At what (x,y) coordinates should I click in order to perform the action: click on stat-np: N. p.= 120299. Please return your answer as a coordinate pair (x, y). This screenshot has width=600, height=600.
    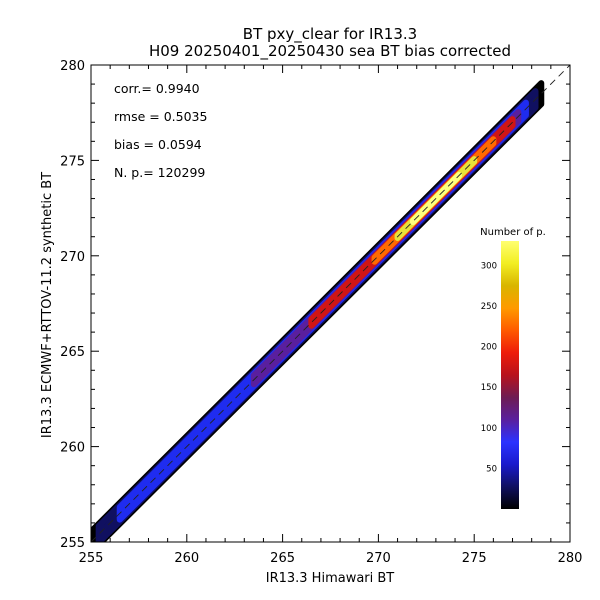
    Looking at the image, I should click on (159, 172).